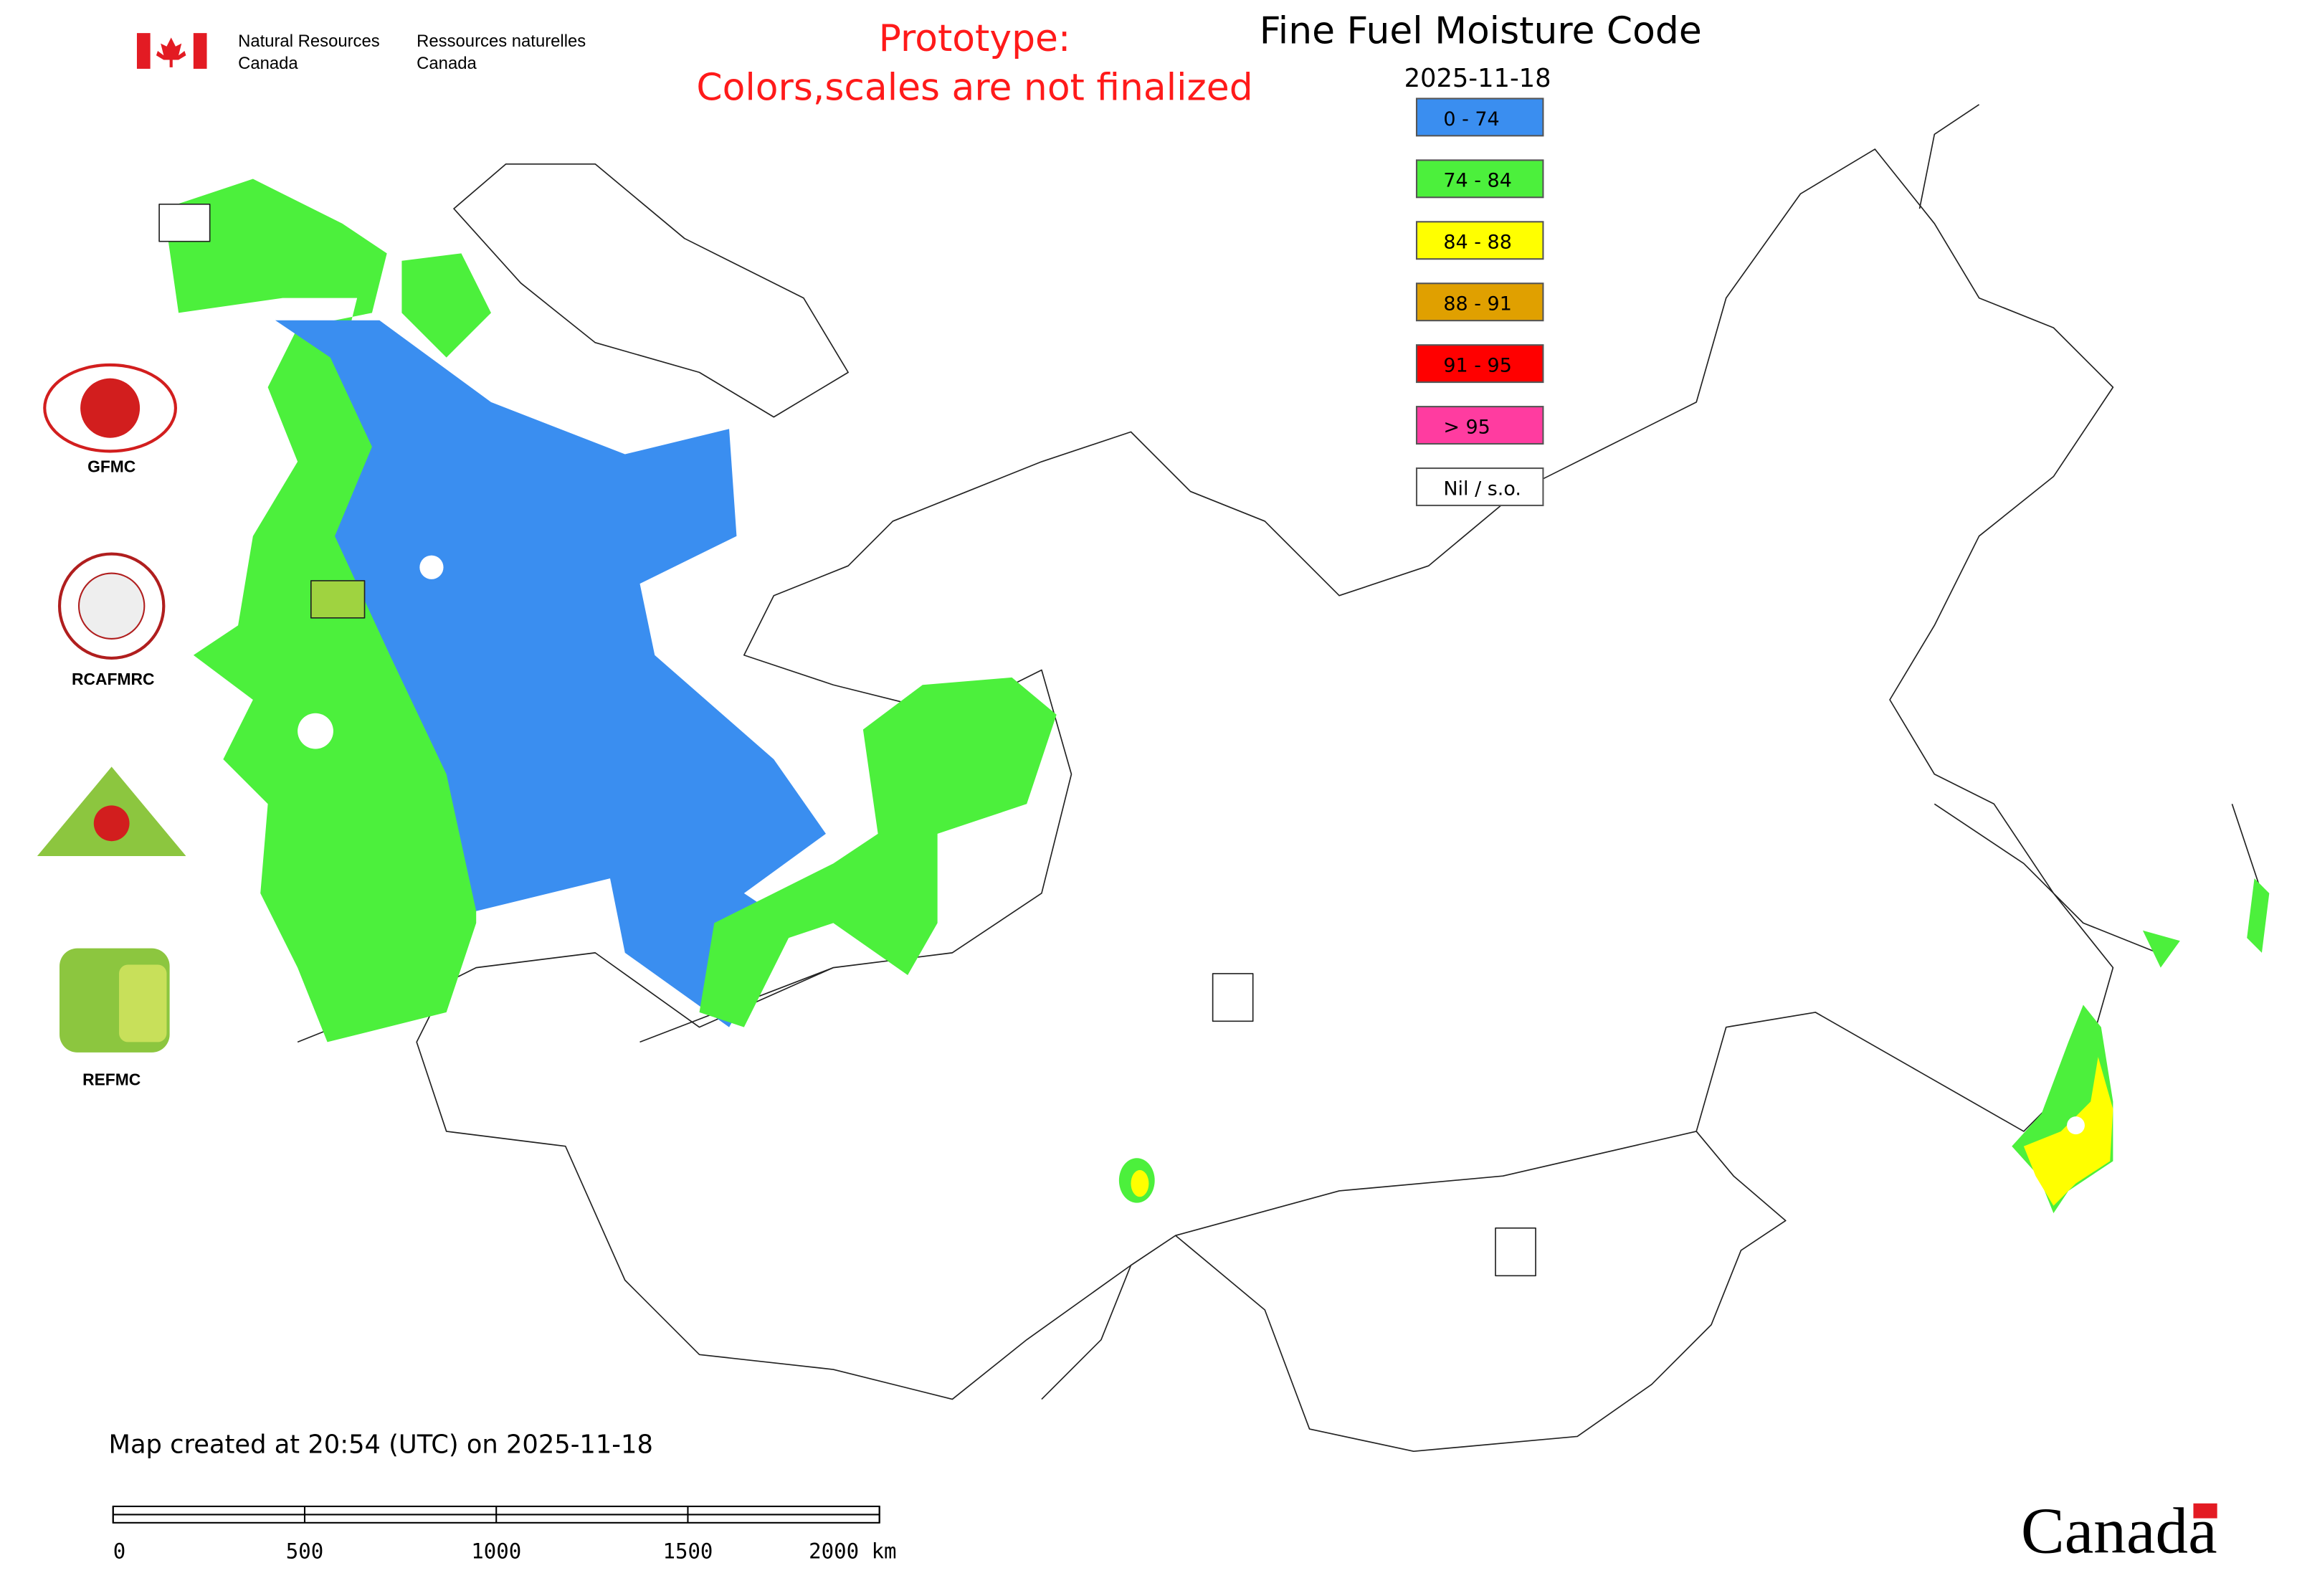  I want to click on logo-label: GFMC, so click(111, 466).